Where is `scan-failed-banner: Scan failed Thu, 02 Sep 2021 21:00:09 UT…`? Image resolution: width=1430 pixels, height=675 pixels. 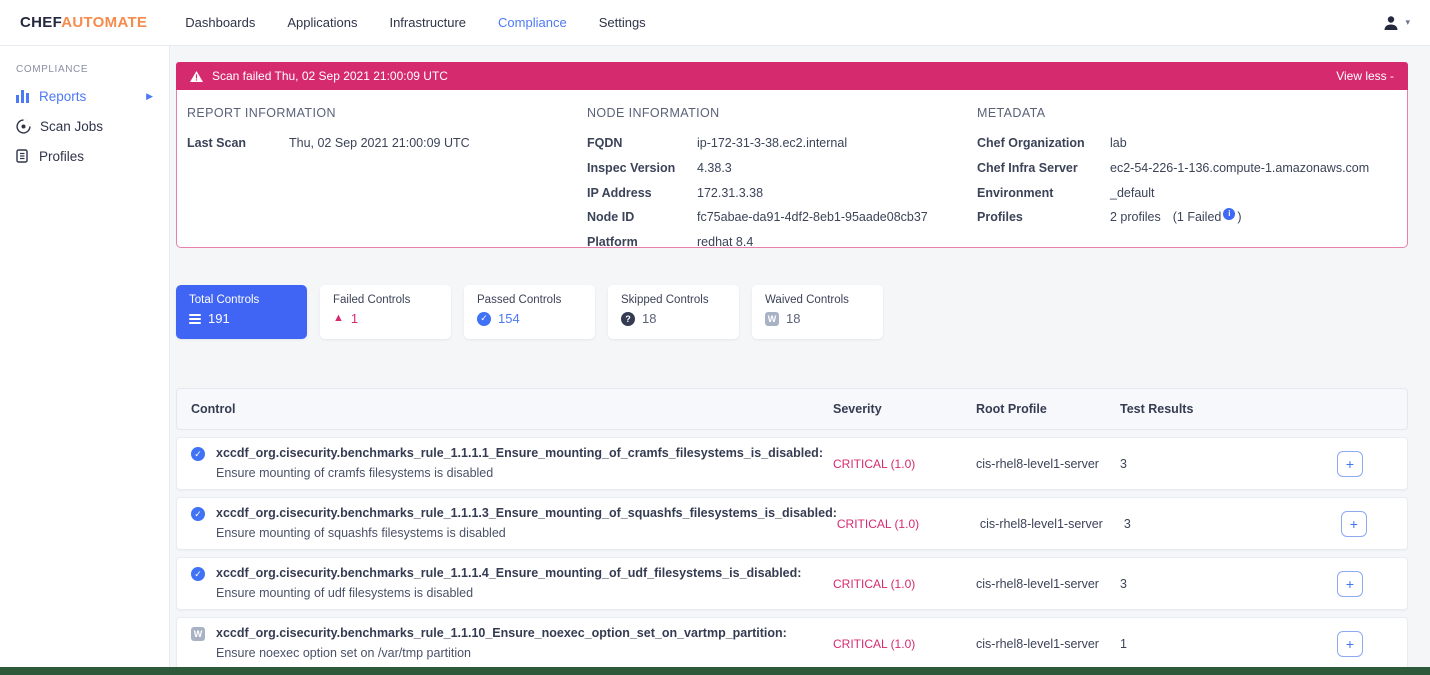 scan-failed-banner: Scan failed Thu, 02 Sep 2021 21:00:09 UT… is located at coordinates (792, 76).